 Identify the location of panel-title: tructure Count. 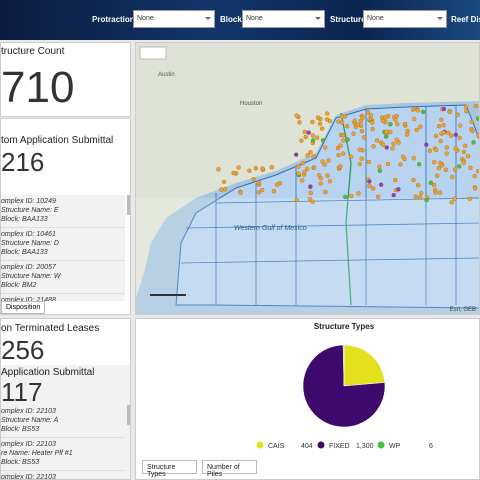
(33, 51).